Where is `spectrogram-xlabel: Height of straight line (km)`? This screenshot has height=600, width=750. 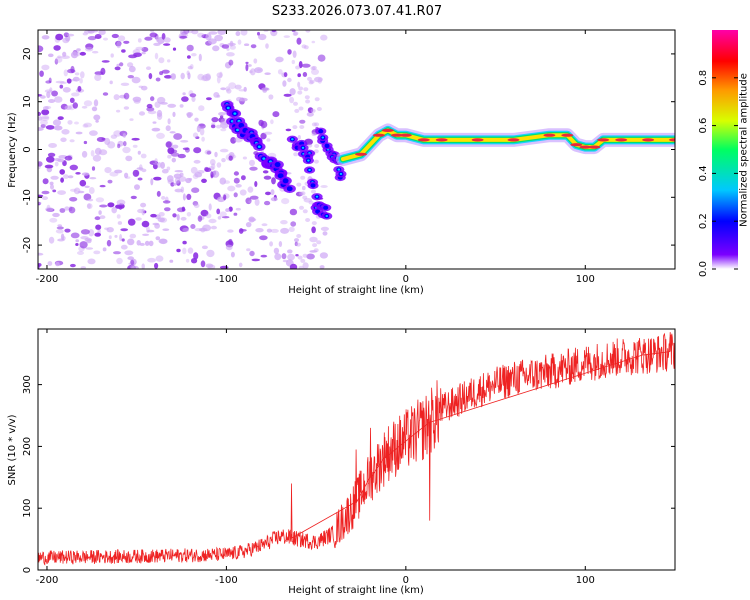
spectrogram-xlabel: Height of straight line (km) is located at coordinates (356, 290).